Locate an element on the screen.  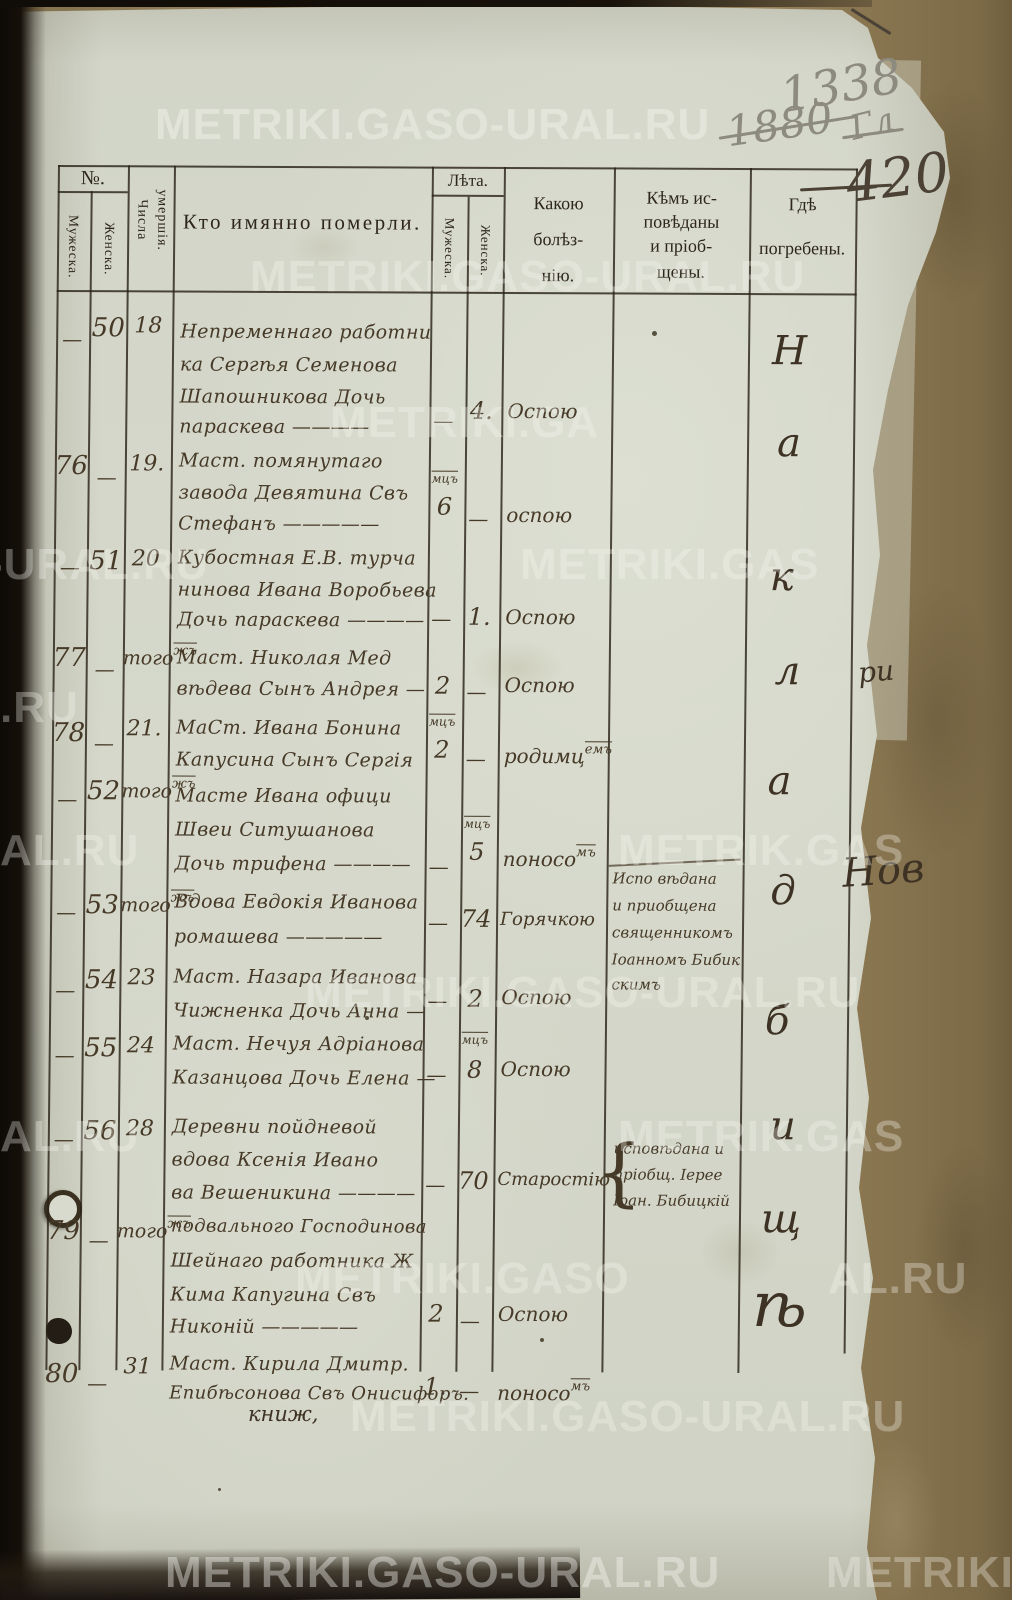
entry-no-female: — is located at coordinates (106, 477).